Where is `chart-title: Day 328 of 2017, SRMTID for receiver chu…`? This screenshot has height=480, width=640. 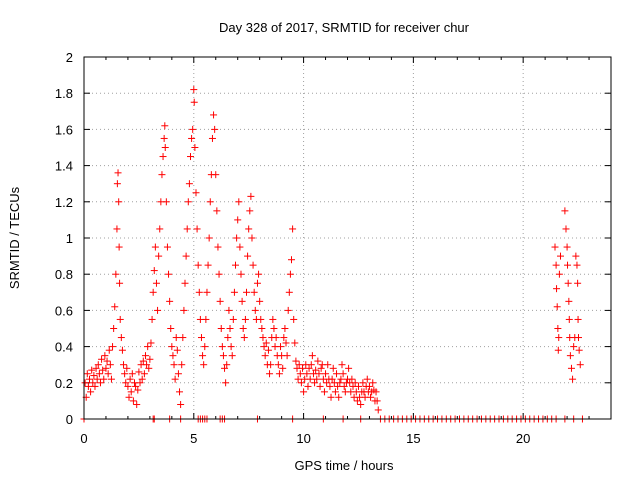 chart-title: Day 328 of 2017, SRMTID for receiver chu… is located at coordinates (344, 27).